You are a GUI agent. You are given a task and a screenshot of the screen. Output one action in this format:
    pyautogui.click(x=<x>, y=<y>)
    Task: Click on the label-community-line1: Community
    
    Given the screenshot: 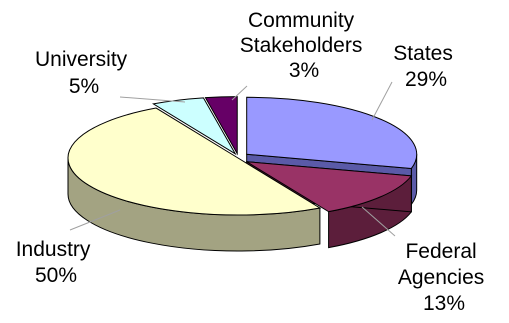 What is the action you would take?
    pyautogui.click(x=301, y=20)
    